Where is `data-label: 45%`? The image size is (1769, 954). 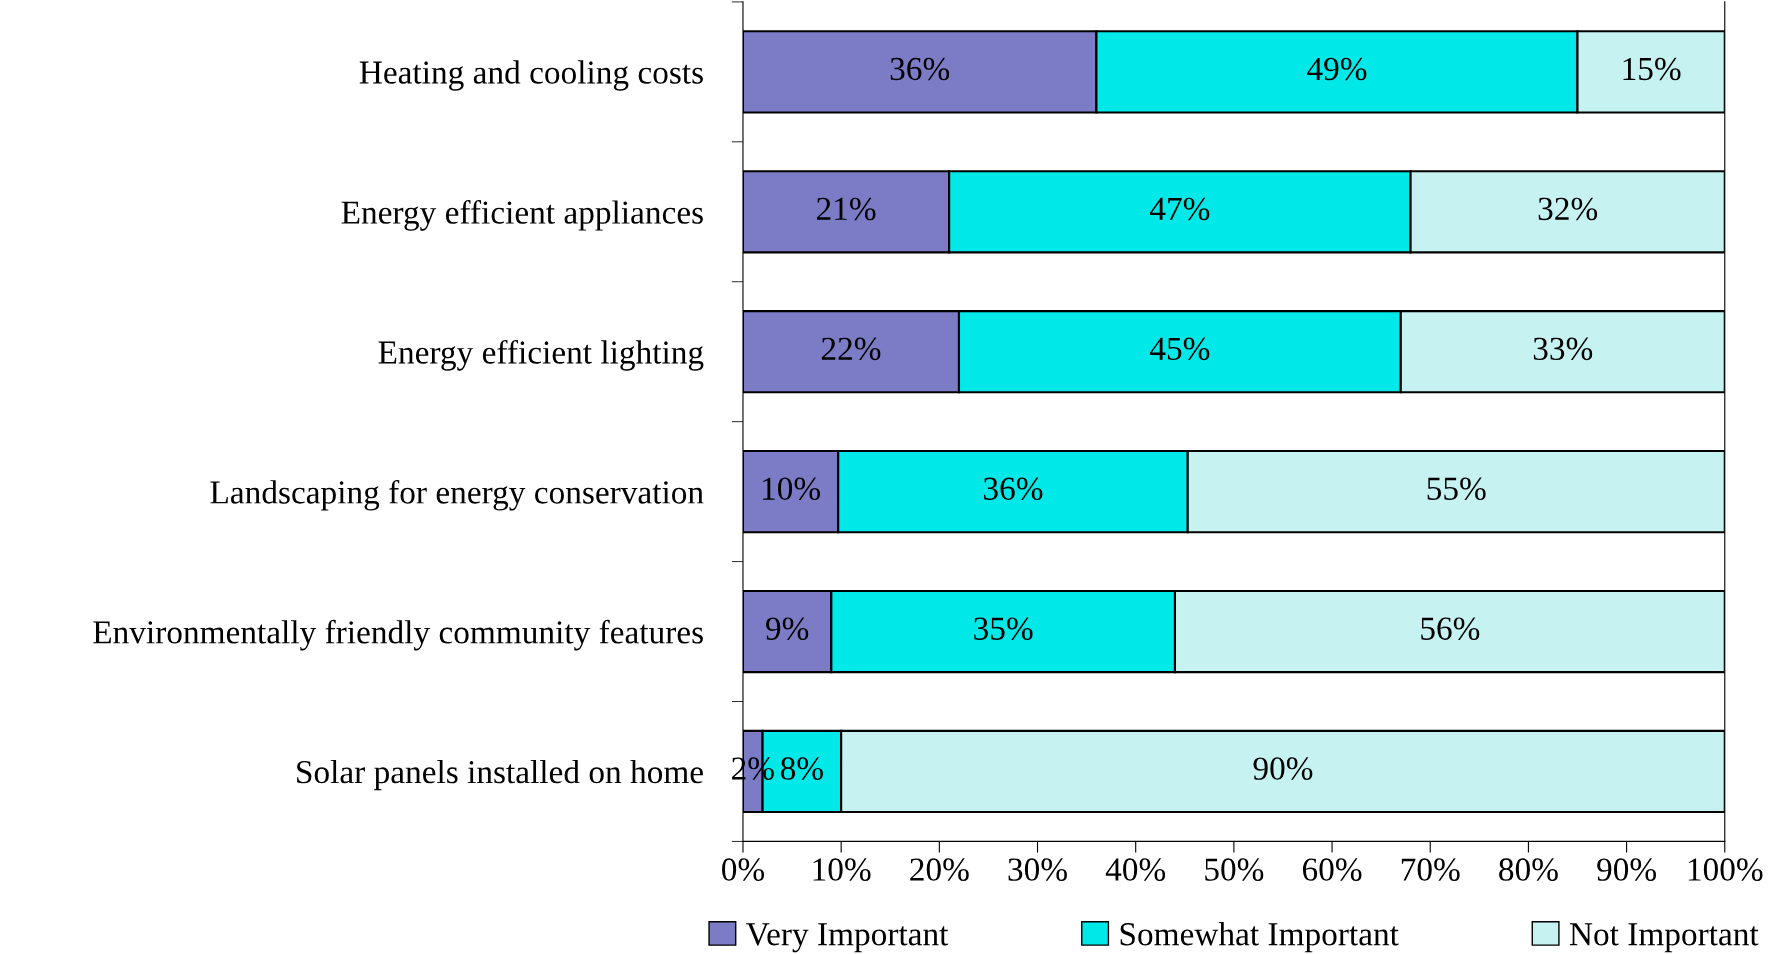 data-label: 45% is located at coordinates (1179, 349).